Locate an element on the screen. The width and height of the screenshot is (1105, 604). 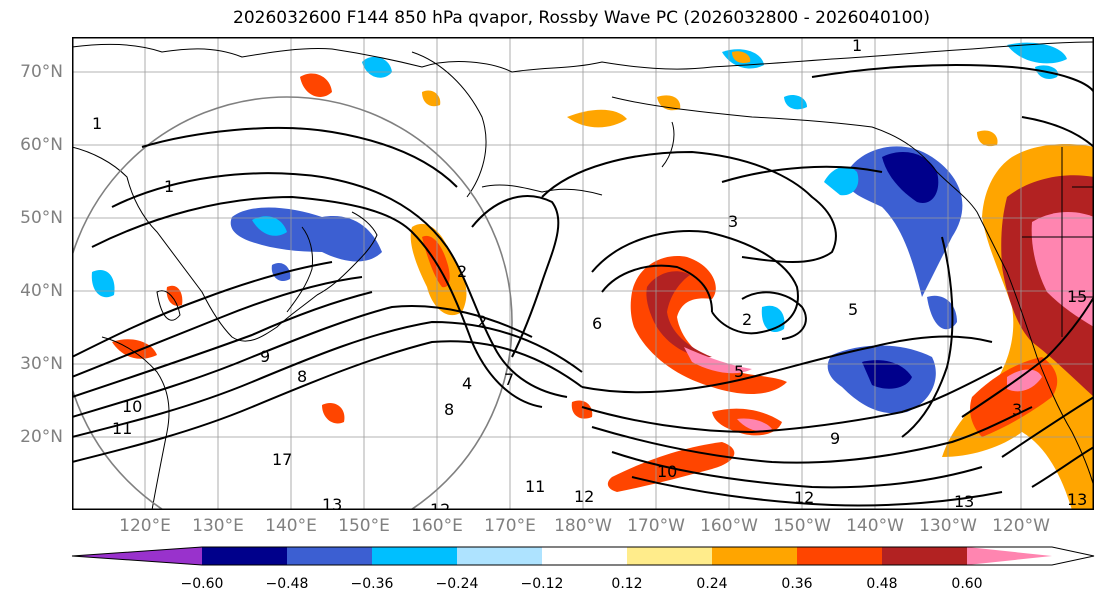
contour-label: 15 is located at coordinates (1077, 296).